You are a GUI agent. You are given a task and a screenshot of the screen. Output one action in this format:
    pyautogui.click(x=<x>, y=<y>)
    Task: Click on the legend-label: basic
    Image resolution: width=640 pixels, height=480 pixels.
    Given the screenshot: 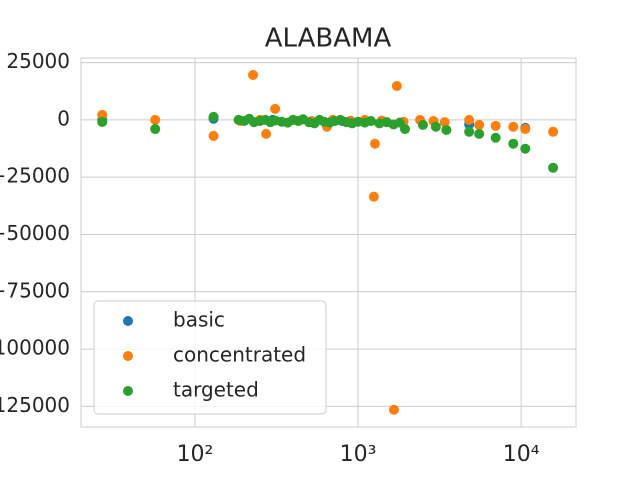 What is the action you would take?
    pyautogui.click(x=199, y=320)
    